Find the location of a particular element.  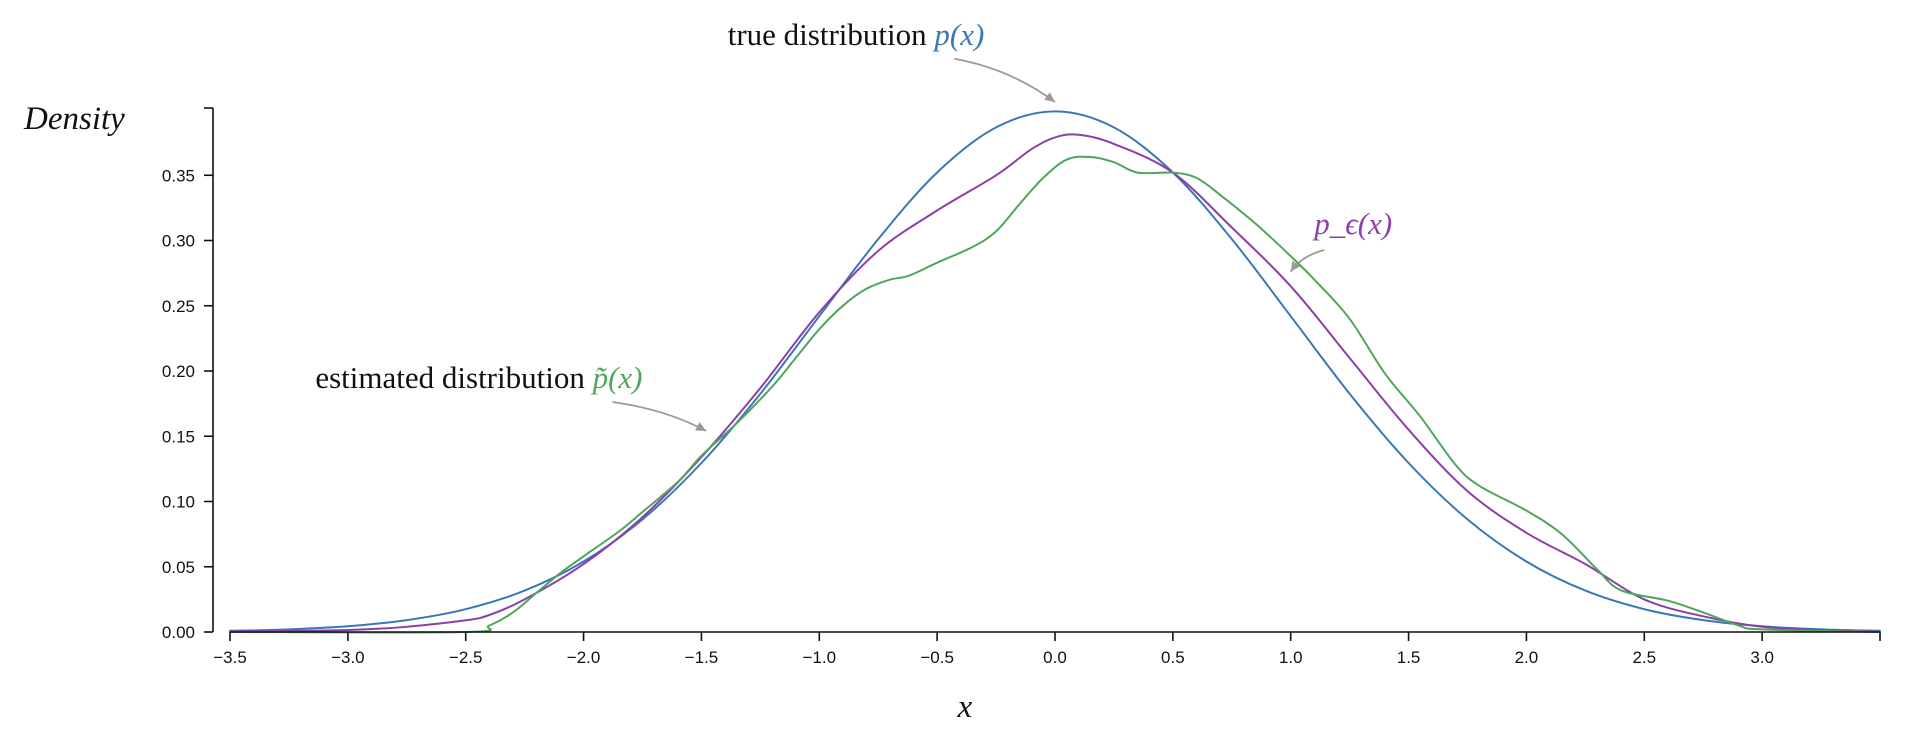

x-axis-label: x is located at coordinates (965, 707).